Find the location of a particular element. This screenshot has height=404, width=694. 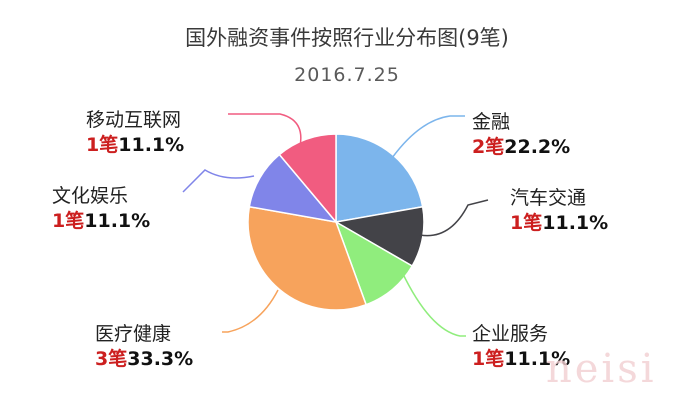

slice-name: 移动互联网 is located at coordinates (134, 120).